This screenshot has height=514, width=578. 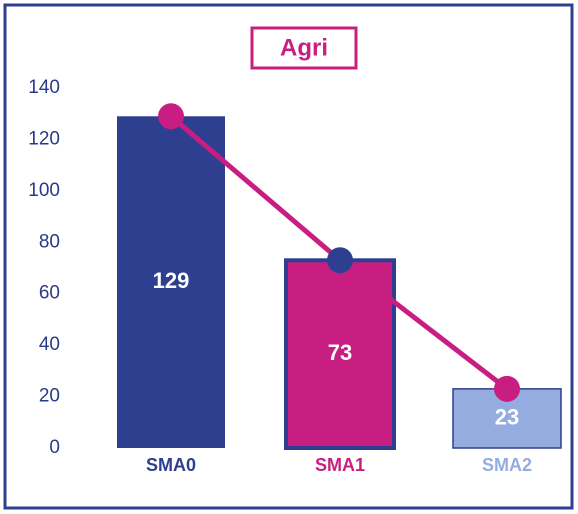 What do you see at coordinates (44, 138) in the screenshot?
I see `y-tick-label: 120` at bounding box center [44, 138].